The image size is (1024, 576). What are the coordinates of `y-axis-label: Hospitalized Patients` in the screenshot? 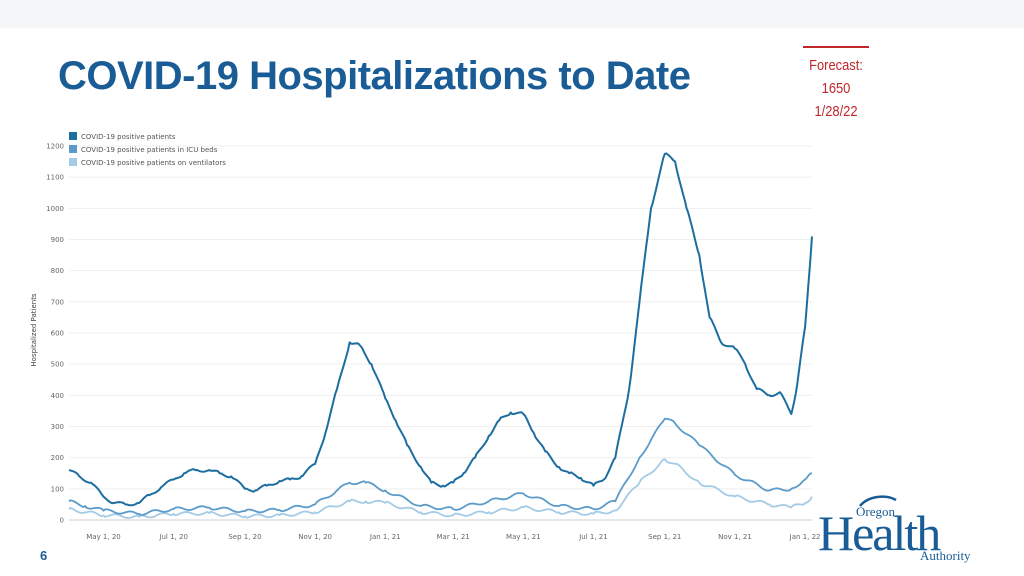 It's located at (34, 330).